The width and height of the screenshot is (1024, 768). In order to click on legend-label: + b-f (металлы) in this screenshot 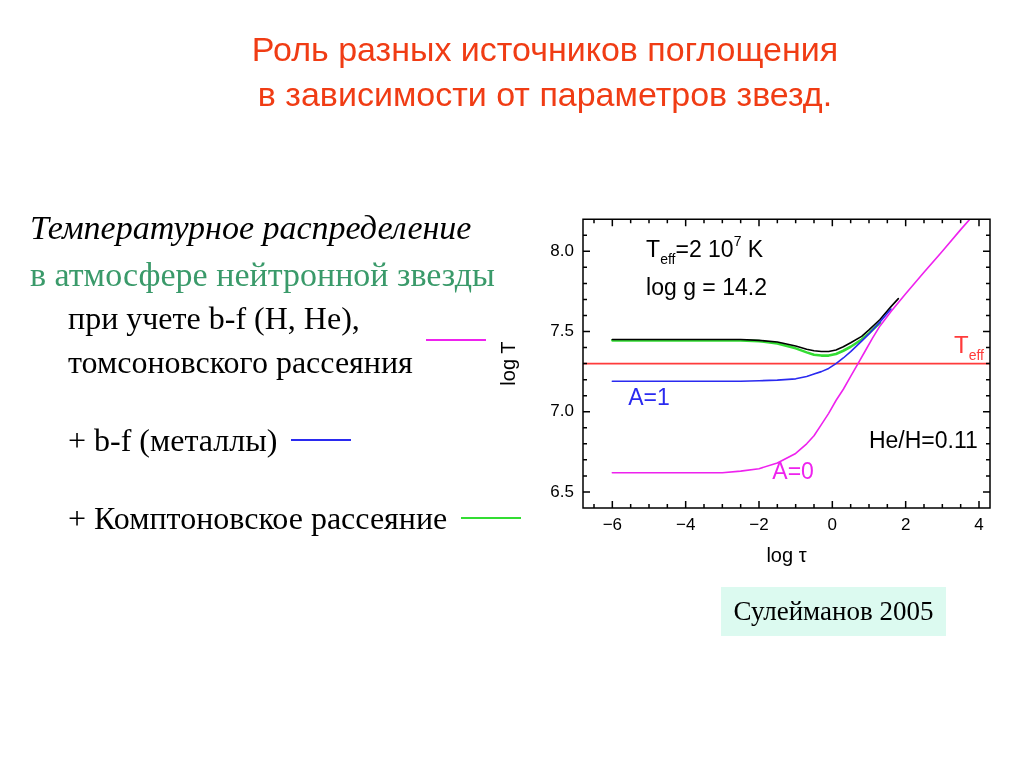, I will do `click(173, 440)`.